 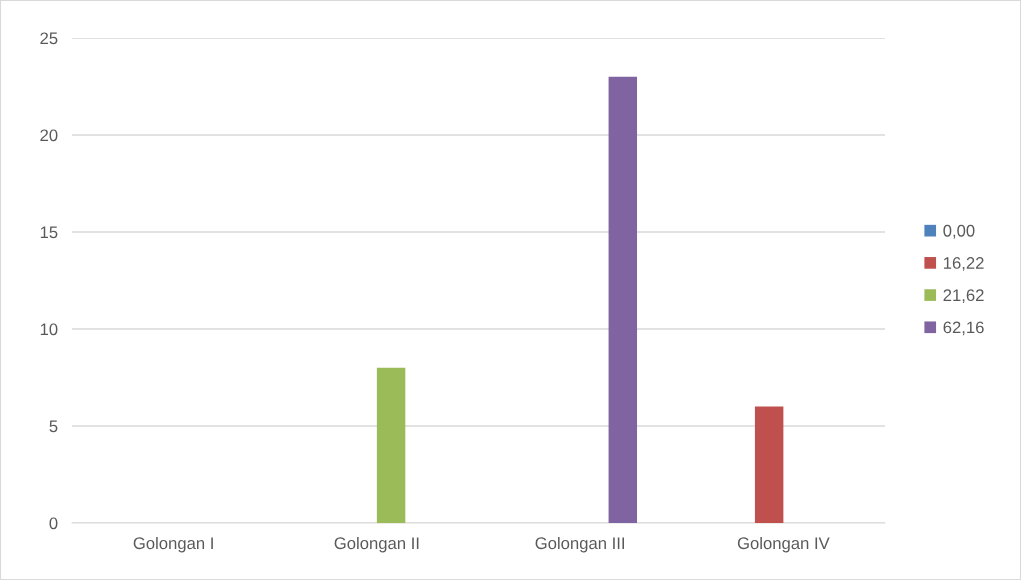 What do you see at coordinates (49, 232) in the screenshot?
I see `y-tick-label: 15` at bounding box center [49, 232].